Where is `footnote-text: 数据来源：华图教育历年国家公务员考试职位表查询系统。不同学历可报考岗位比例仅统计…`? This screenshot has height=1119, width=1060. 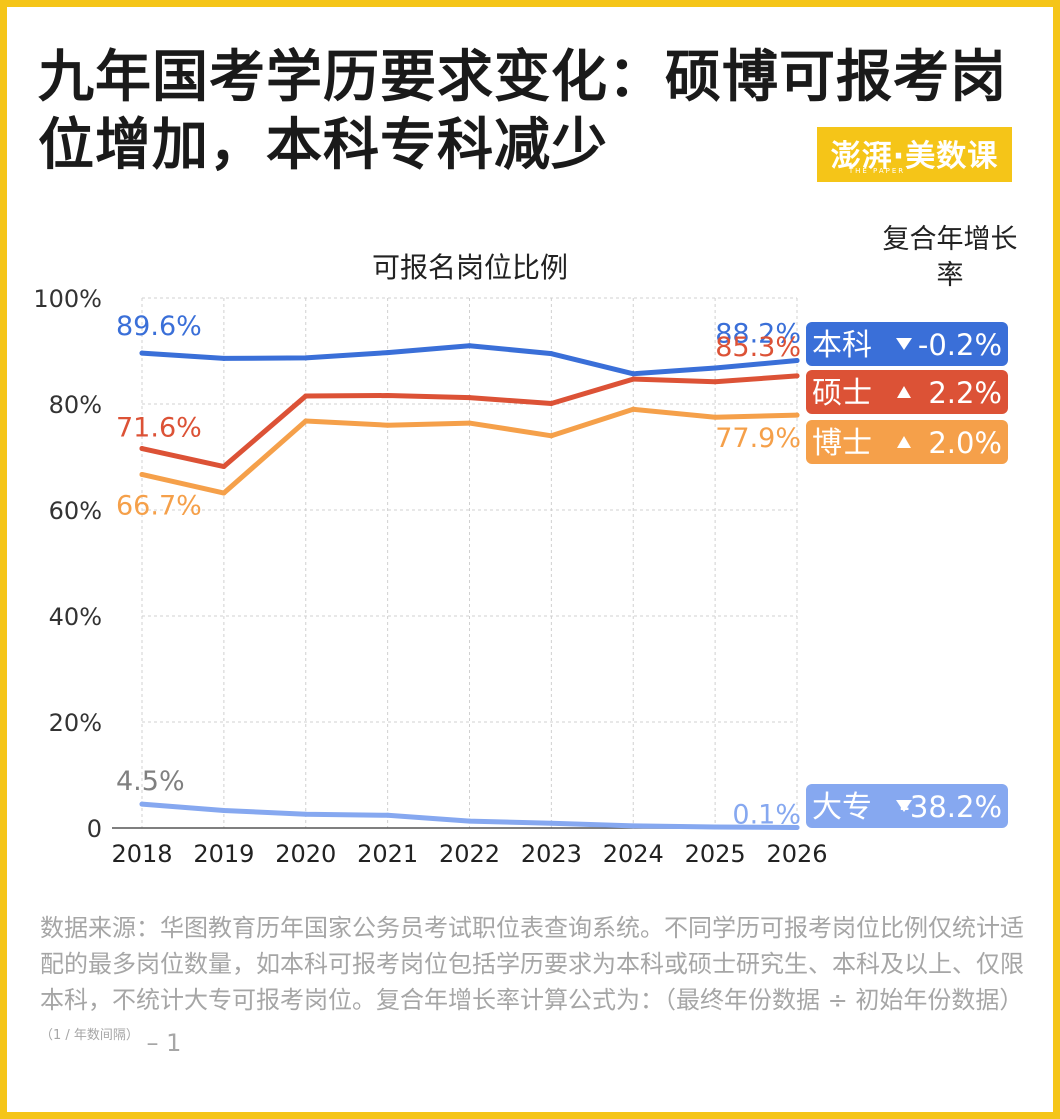 footnote-text: 数据来源：华图教育历年国家公务员考试职位表查询系统。不同学历可报考岗位比例仅统计… is located at coordinates (532, 964).